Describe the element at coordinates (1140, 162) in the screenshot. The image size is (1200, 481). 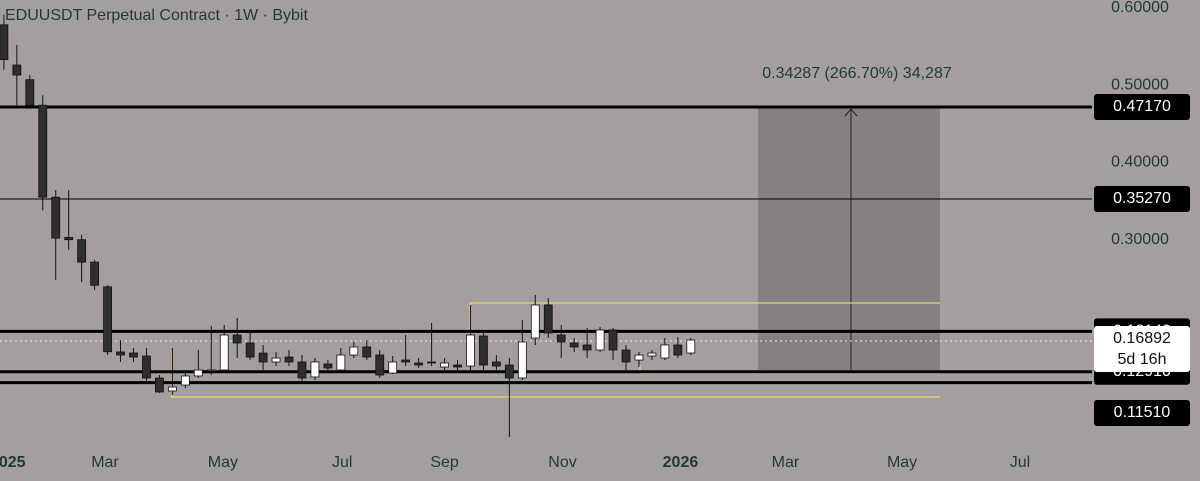
I see `y-tick-label: 0.40000` at that location.